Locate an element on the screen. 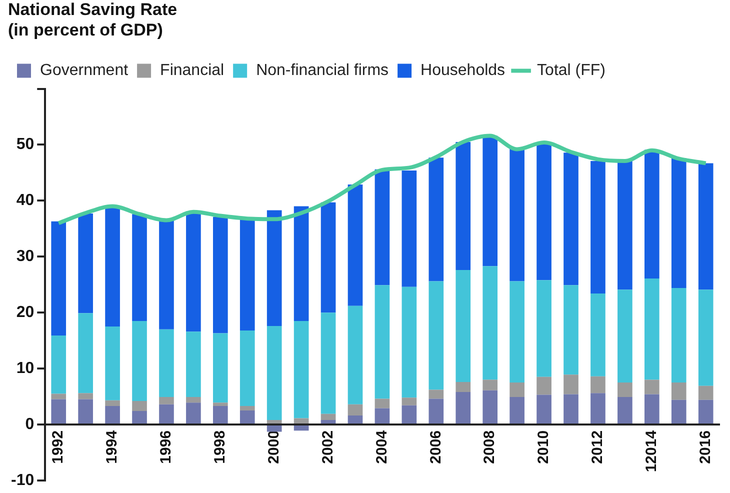 This screenshot has width=730, height=493. y-tick-label: 20 is located at coordinates (25, 312).